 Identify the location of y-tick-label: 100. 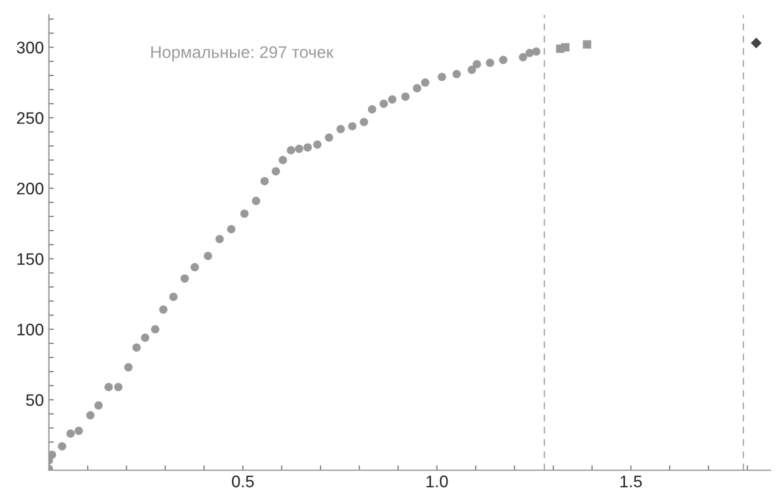
(30, 330).